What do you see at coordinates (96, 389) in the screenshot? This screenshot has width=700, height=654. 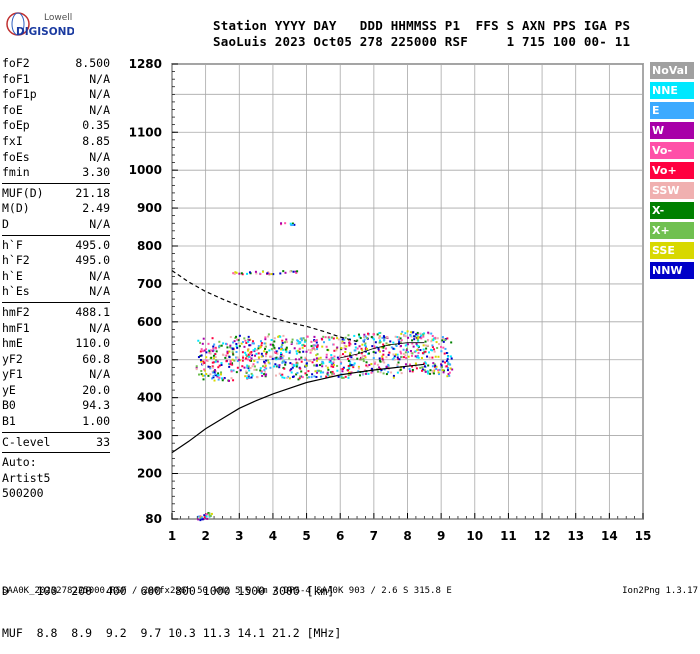 I see `param-value: 20.0` at bounding box center [96, 389].